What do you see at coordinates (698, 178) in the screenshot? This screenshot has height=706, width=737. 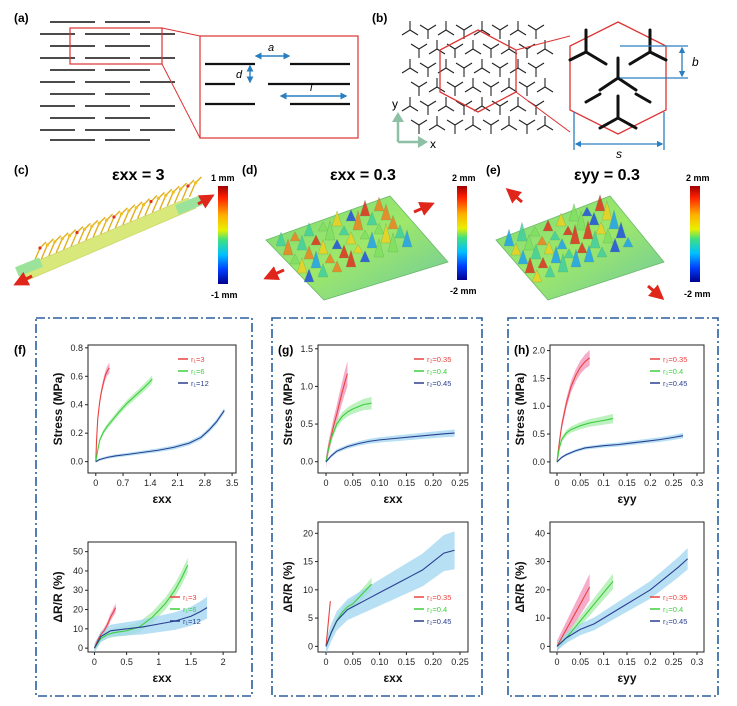 I see `colorbar-e-max: 2 mm` at bounding box center [698, 178].